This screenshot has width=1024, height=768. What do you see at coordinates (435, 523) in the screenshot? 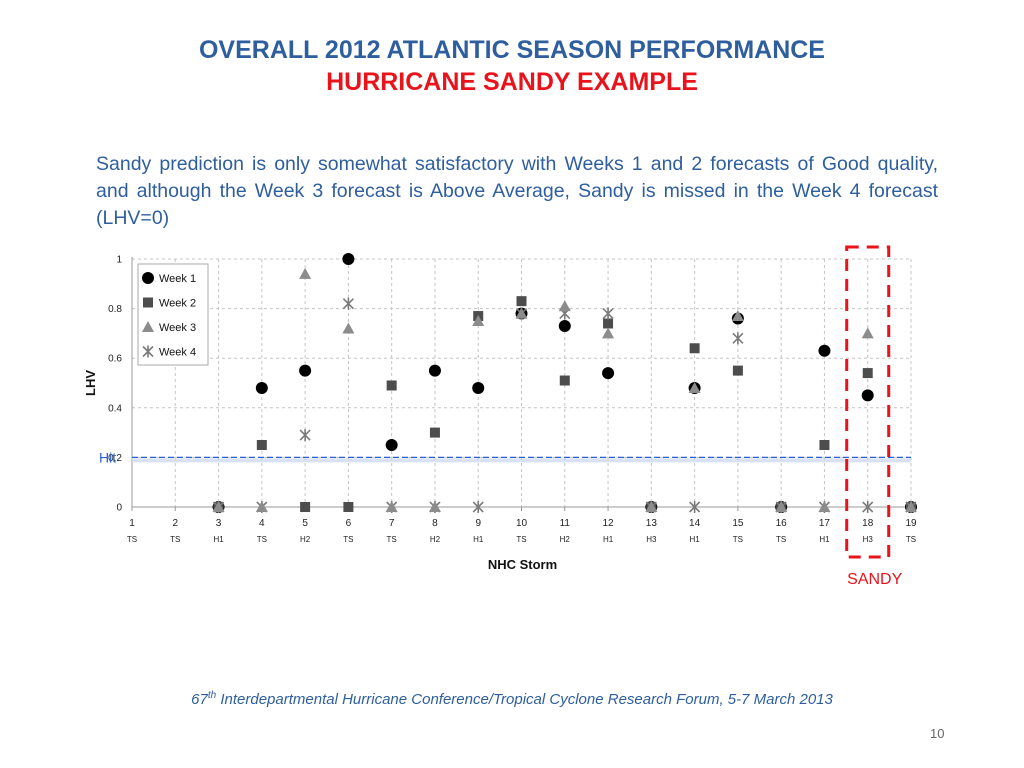
I see `x-tick-label: 8` at bounding box center [435, 523].